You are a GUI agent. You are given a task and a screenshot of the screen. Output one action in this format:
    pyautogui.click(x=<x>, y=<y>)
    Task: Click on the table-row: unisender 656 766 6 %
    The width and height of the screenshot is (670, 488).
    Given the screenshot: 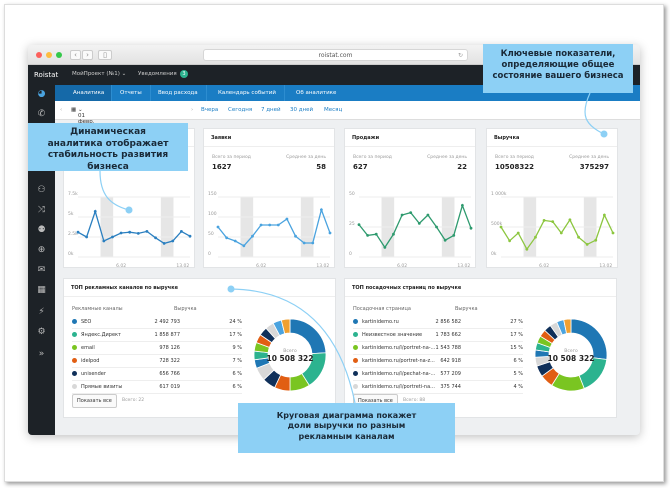 What is the action you would take?
    pyautogui.click(x=157, y=374)
    